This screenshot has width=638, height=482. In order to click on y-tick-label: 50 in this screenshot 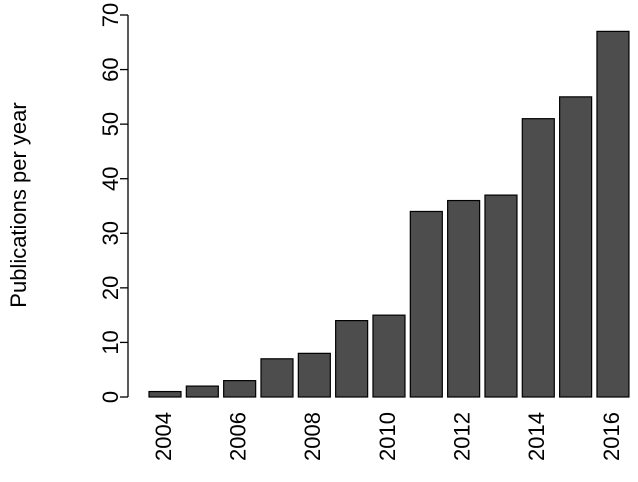, I will do `click(110, 124)`.